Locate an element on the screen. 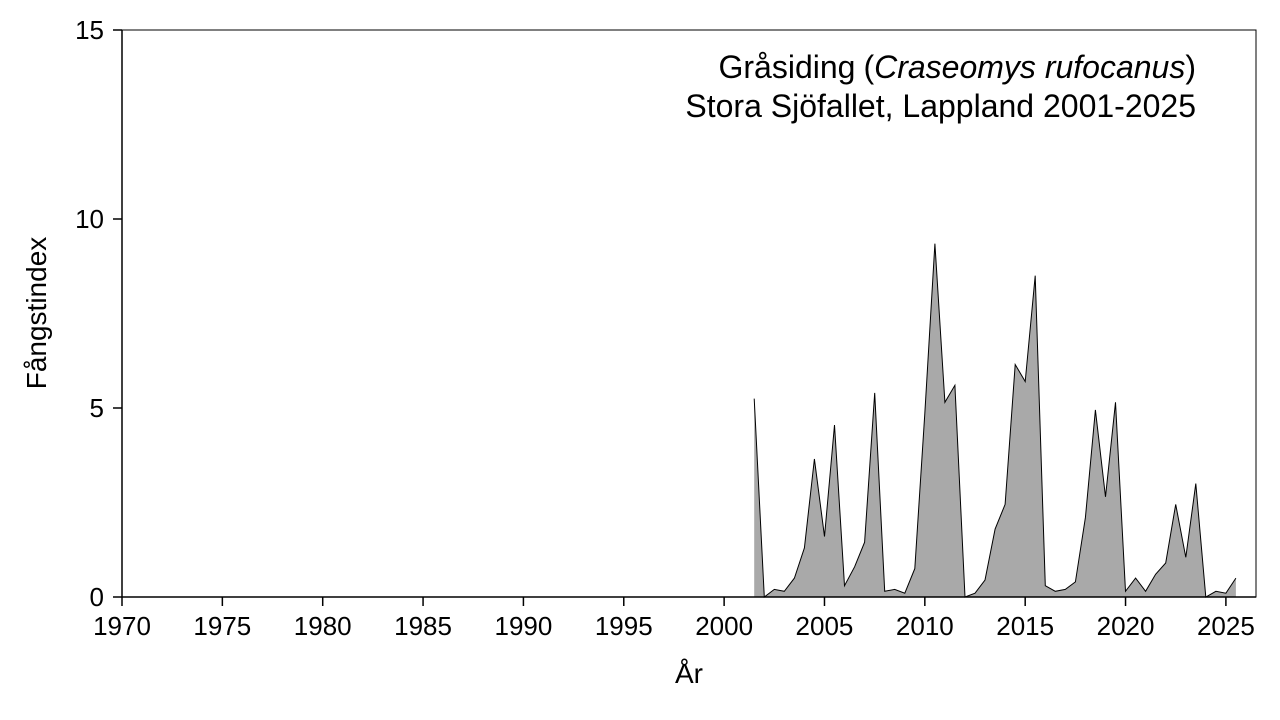 The width and height of the screenshot is (1280, 720). x-tick-label: 1980 is located at coordinates (323, 626).